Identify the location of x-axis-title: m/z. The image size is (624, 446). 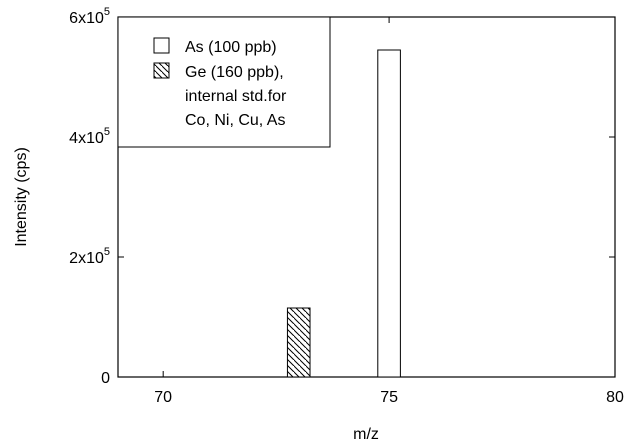
(366, 434).